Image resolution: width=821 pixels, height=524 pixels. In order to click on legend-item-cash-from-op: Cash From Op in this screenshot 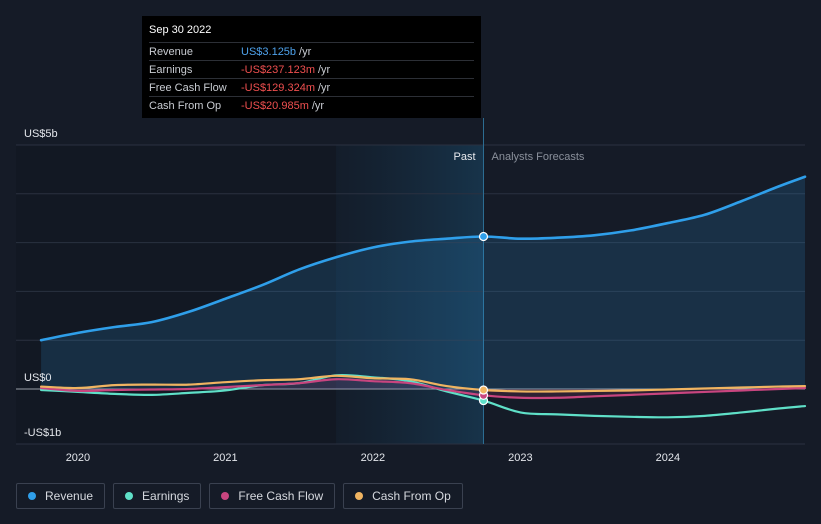, I will do `click(403, 496)`.